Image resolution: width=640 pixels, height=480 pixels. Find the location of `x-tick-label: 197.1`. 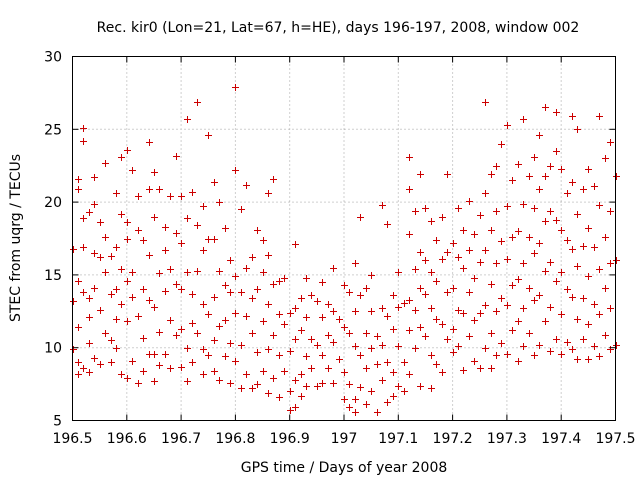

x-tick-label: 197.1 is located at coordinates (398, 439).